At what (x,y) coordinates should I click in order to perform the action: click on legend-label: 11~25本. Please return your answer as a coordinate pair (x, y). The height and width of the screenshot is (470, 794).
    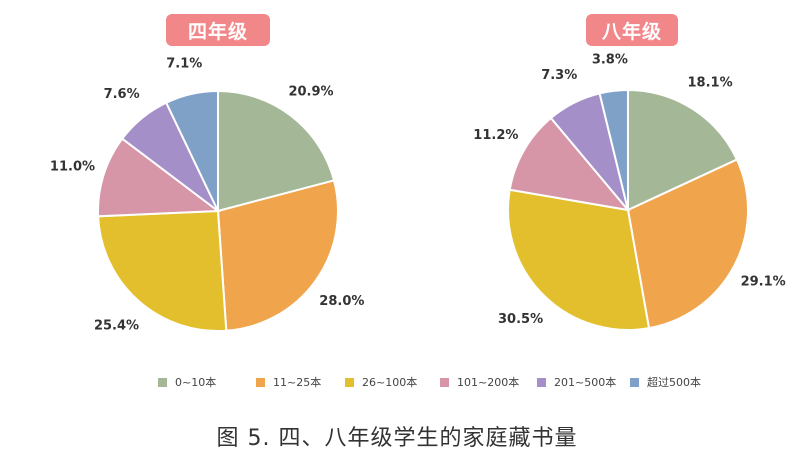
    Looking at the image, I should click on (297, 382).